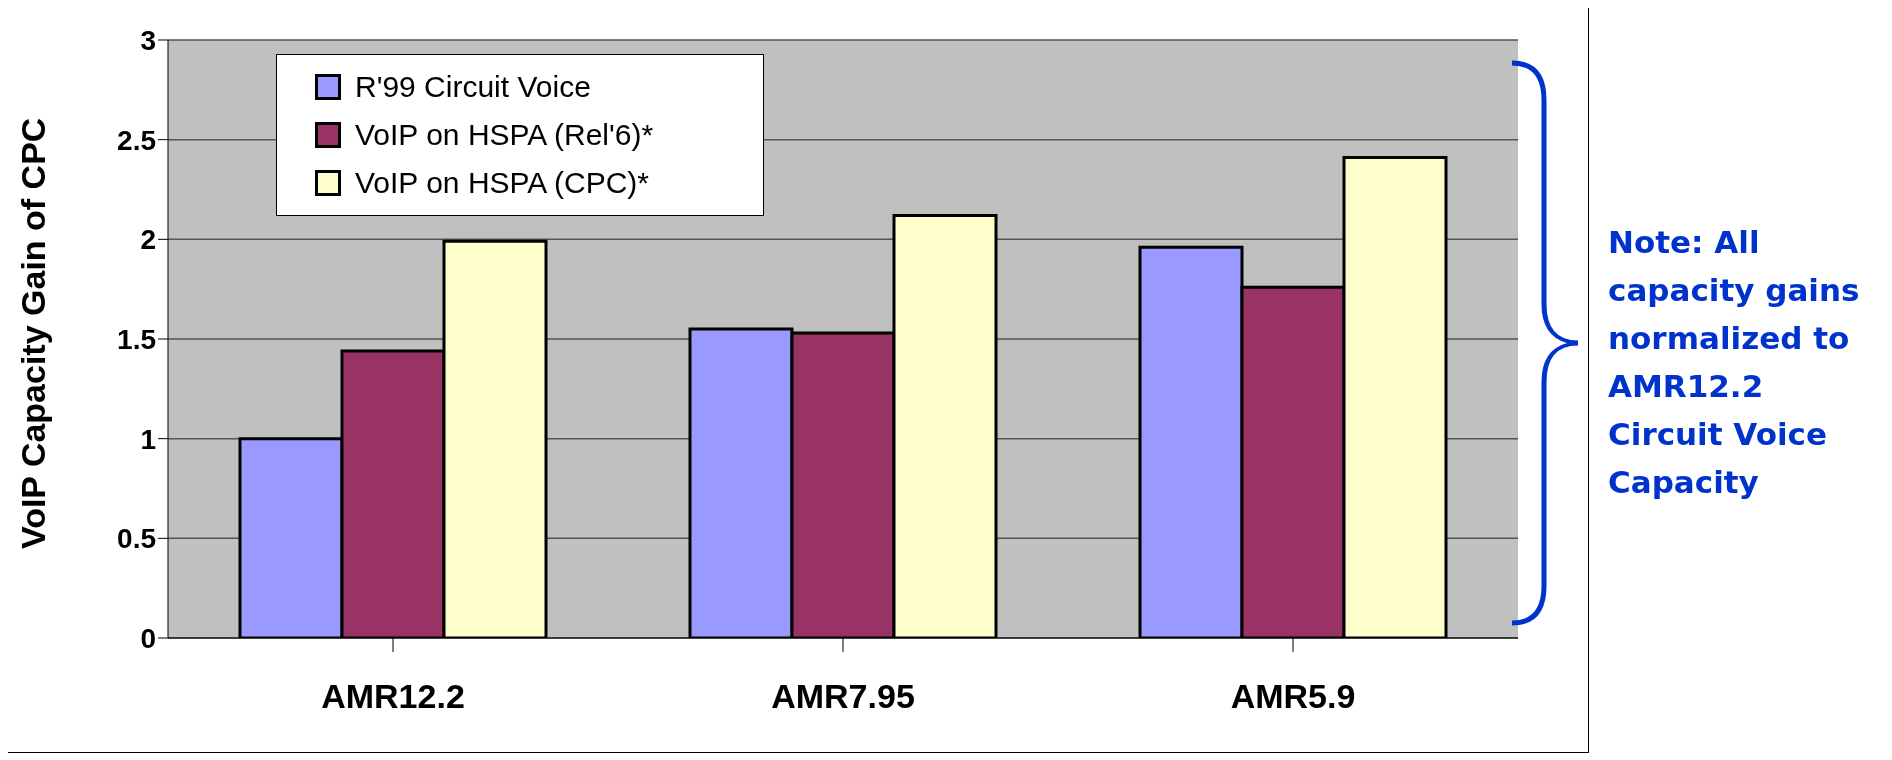  Describe the element at coordinates (393, 696) in the screenshot. I see `x-tick-label: AMR12.2` at that location.